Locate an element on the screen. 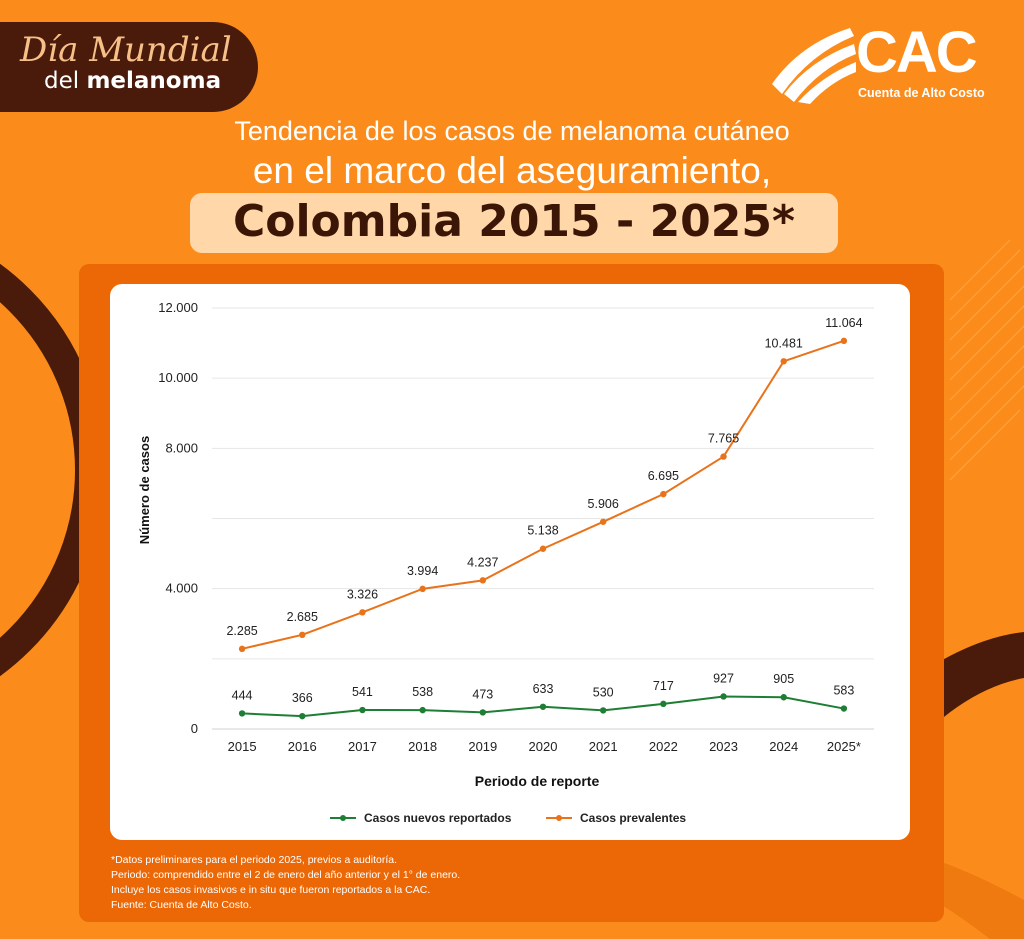  data-label: 927 is located at coordinates (723, 678).